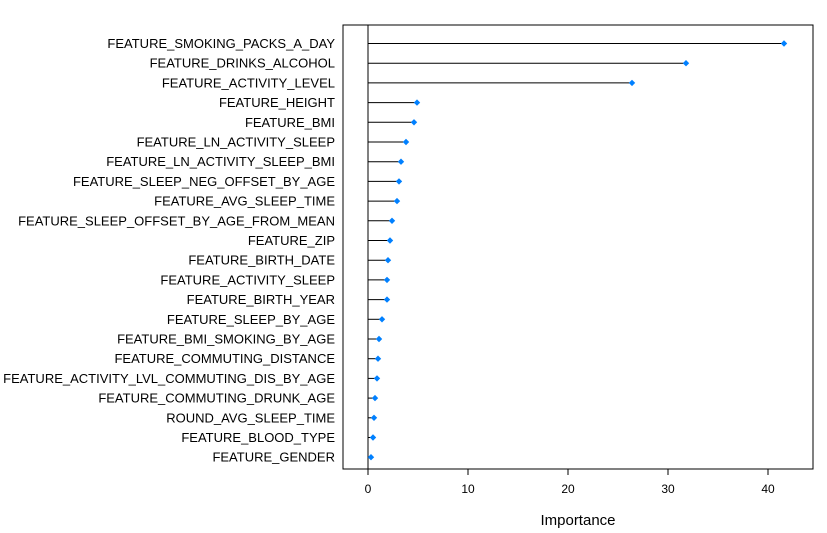 The image size is (827, 533). What do you see at coordinates (250, 417) in the screenshot?
I see `category-label: ROUND_AVG_SLEEP_TIME` at bounding box center [250, 417].